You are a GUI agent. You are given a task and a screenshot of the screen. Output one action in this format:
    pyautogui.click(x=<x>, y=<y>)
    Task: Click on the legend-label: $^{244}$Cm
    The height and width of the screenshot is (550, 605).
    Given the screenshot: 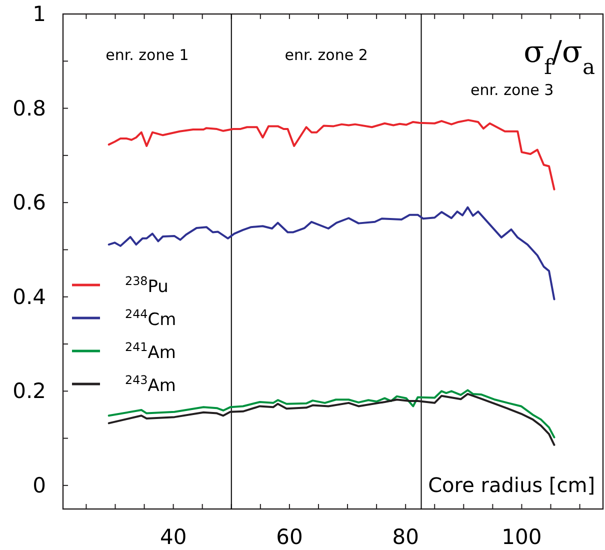 What is the action you would take?
    pyautogui.click(x=150, y=318)
    